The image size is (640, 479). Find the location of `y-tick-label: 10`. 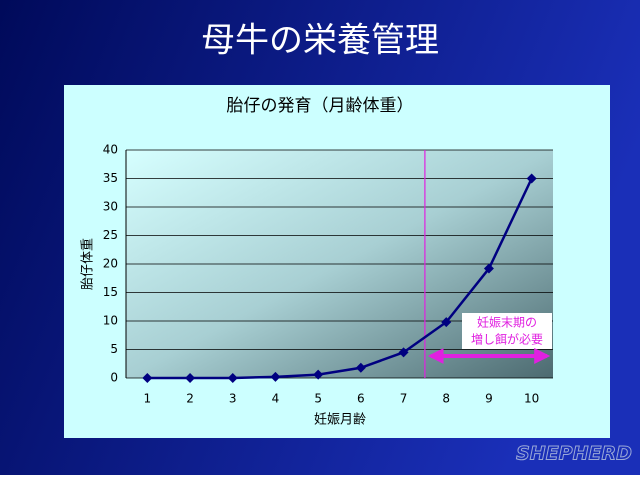

y-tick-label: 10 is located at coordinates (110, 321).